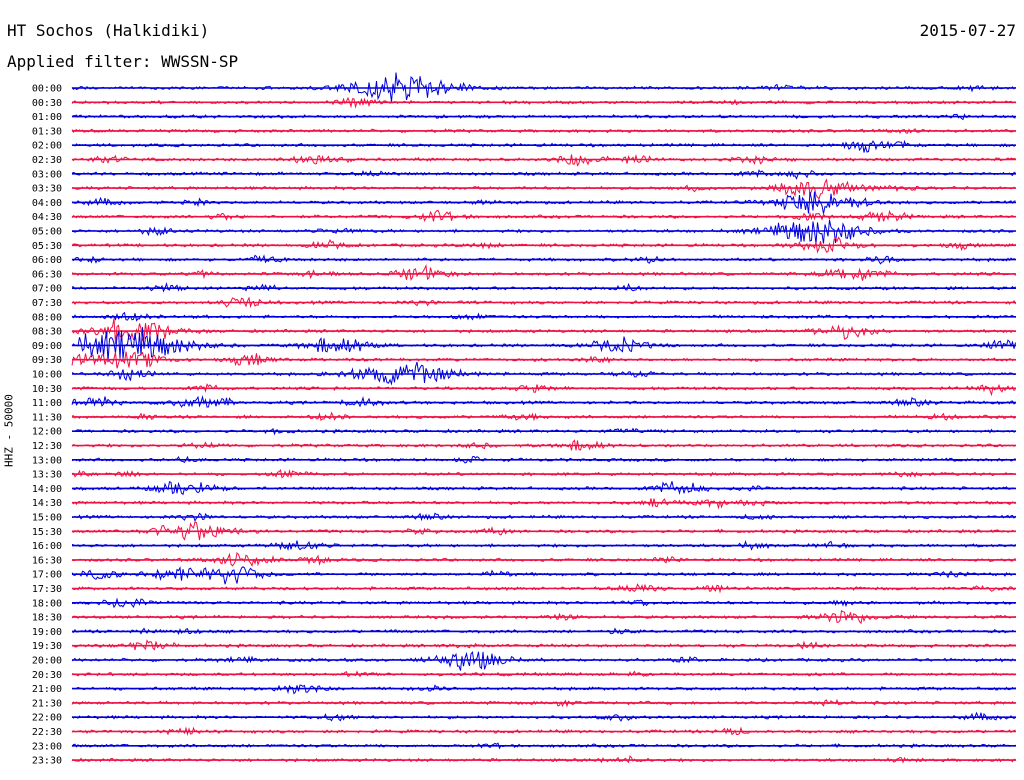 Image resolution: width=1024 pixels, height=780 pixels. What do you see at coordinates (47, 289) in the screenshot?
I see `row-time-label: 07:00` at bounding box center [47, 289].